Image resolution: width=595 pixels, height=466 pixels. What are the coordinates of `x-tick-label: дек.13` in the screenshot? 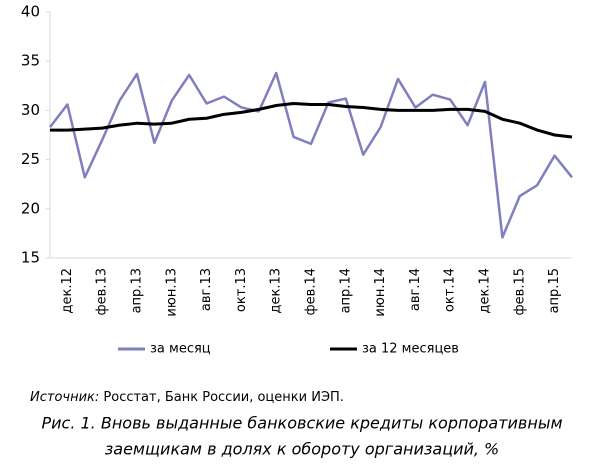 It's located at (276, 291).